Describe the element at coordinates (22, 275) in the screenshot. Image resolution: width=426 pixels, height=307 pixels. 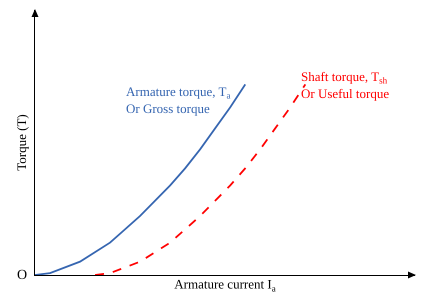
I see `text: O` at that location.